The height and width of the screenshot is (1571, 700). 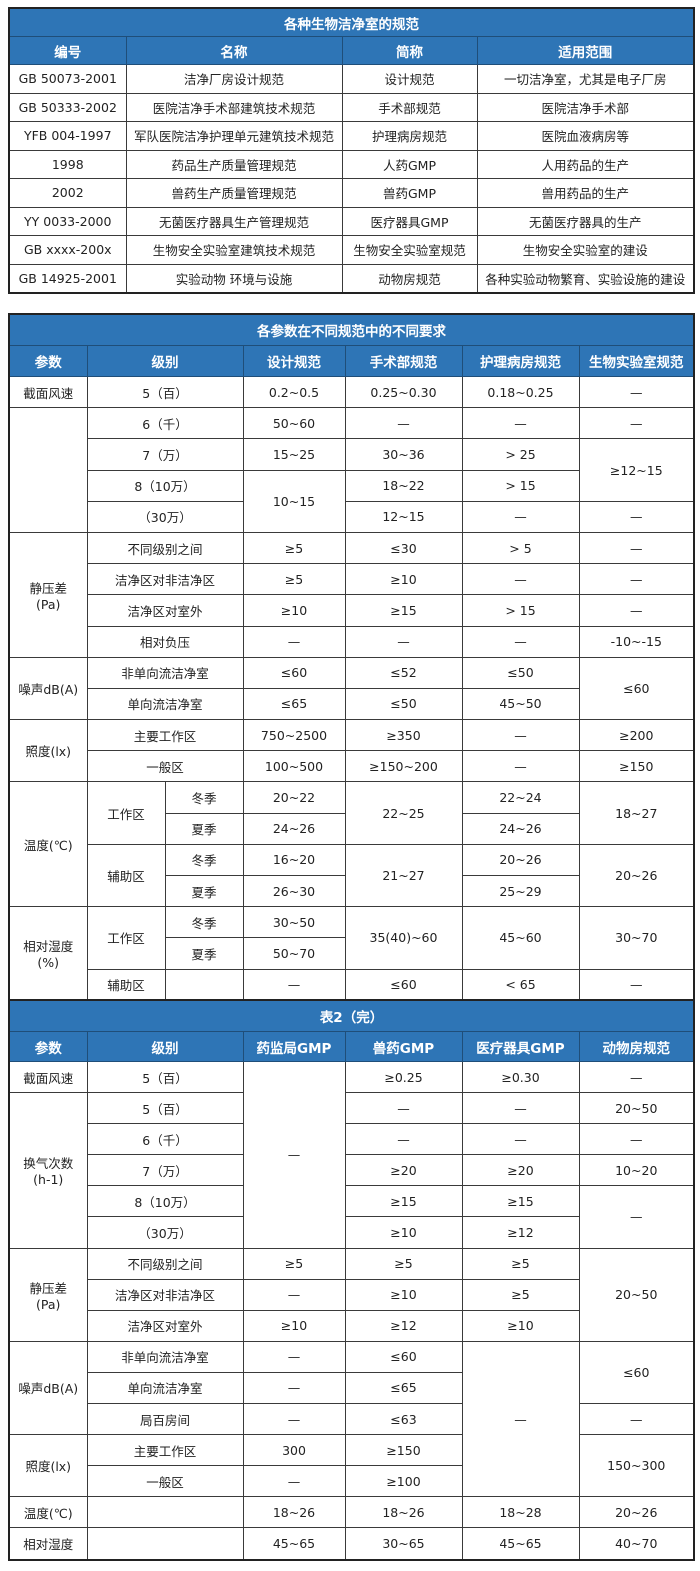 What do you see at coordinates (520, 797) in the screenshot?
I see `table-cell: 22~24` at bounding box center [520, 797].